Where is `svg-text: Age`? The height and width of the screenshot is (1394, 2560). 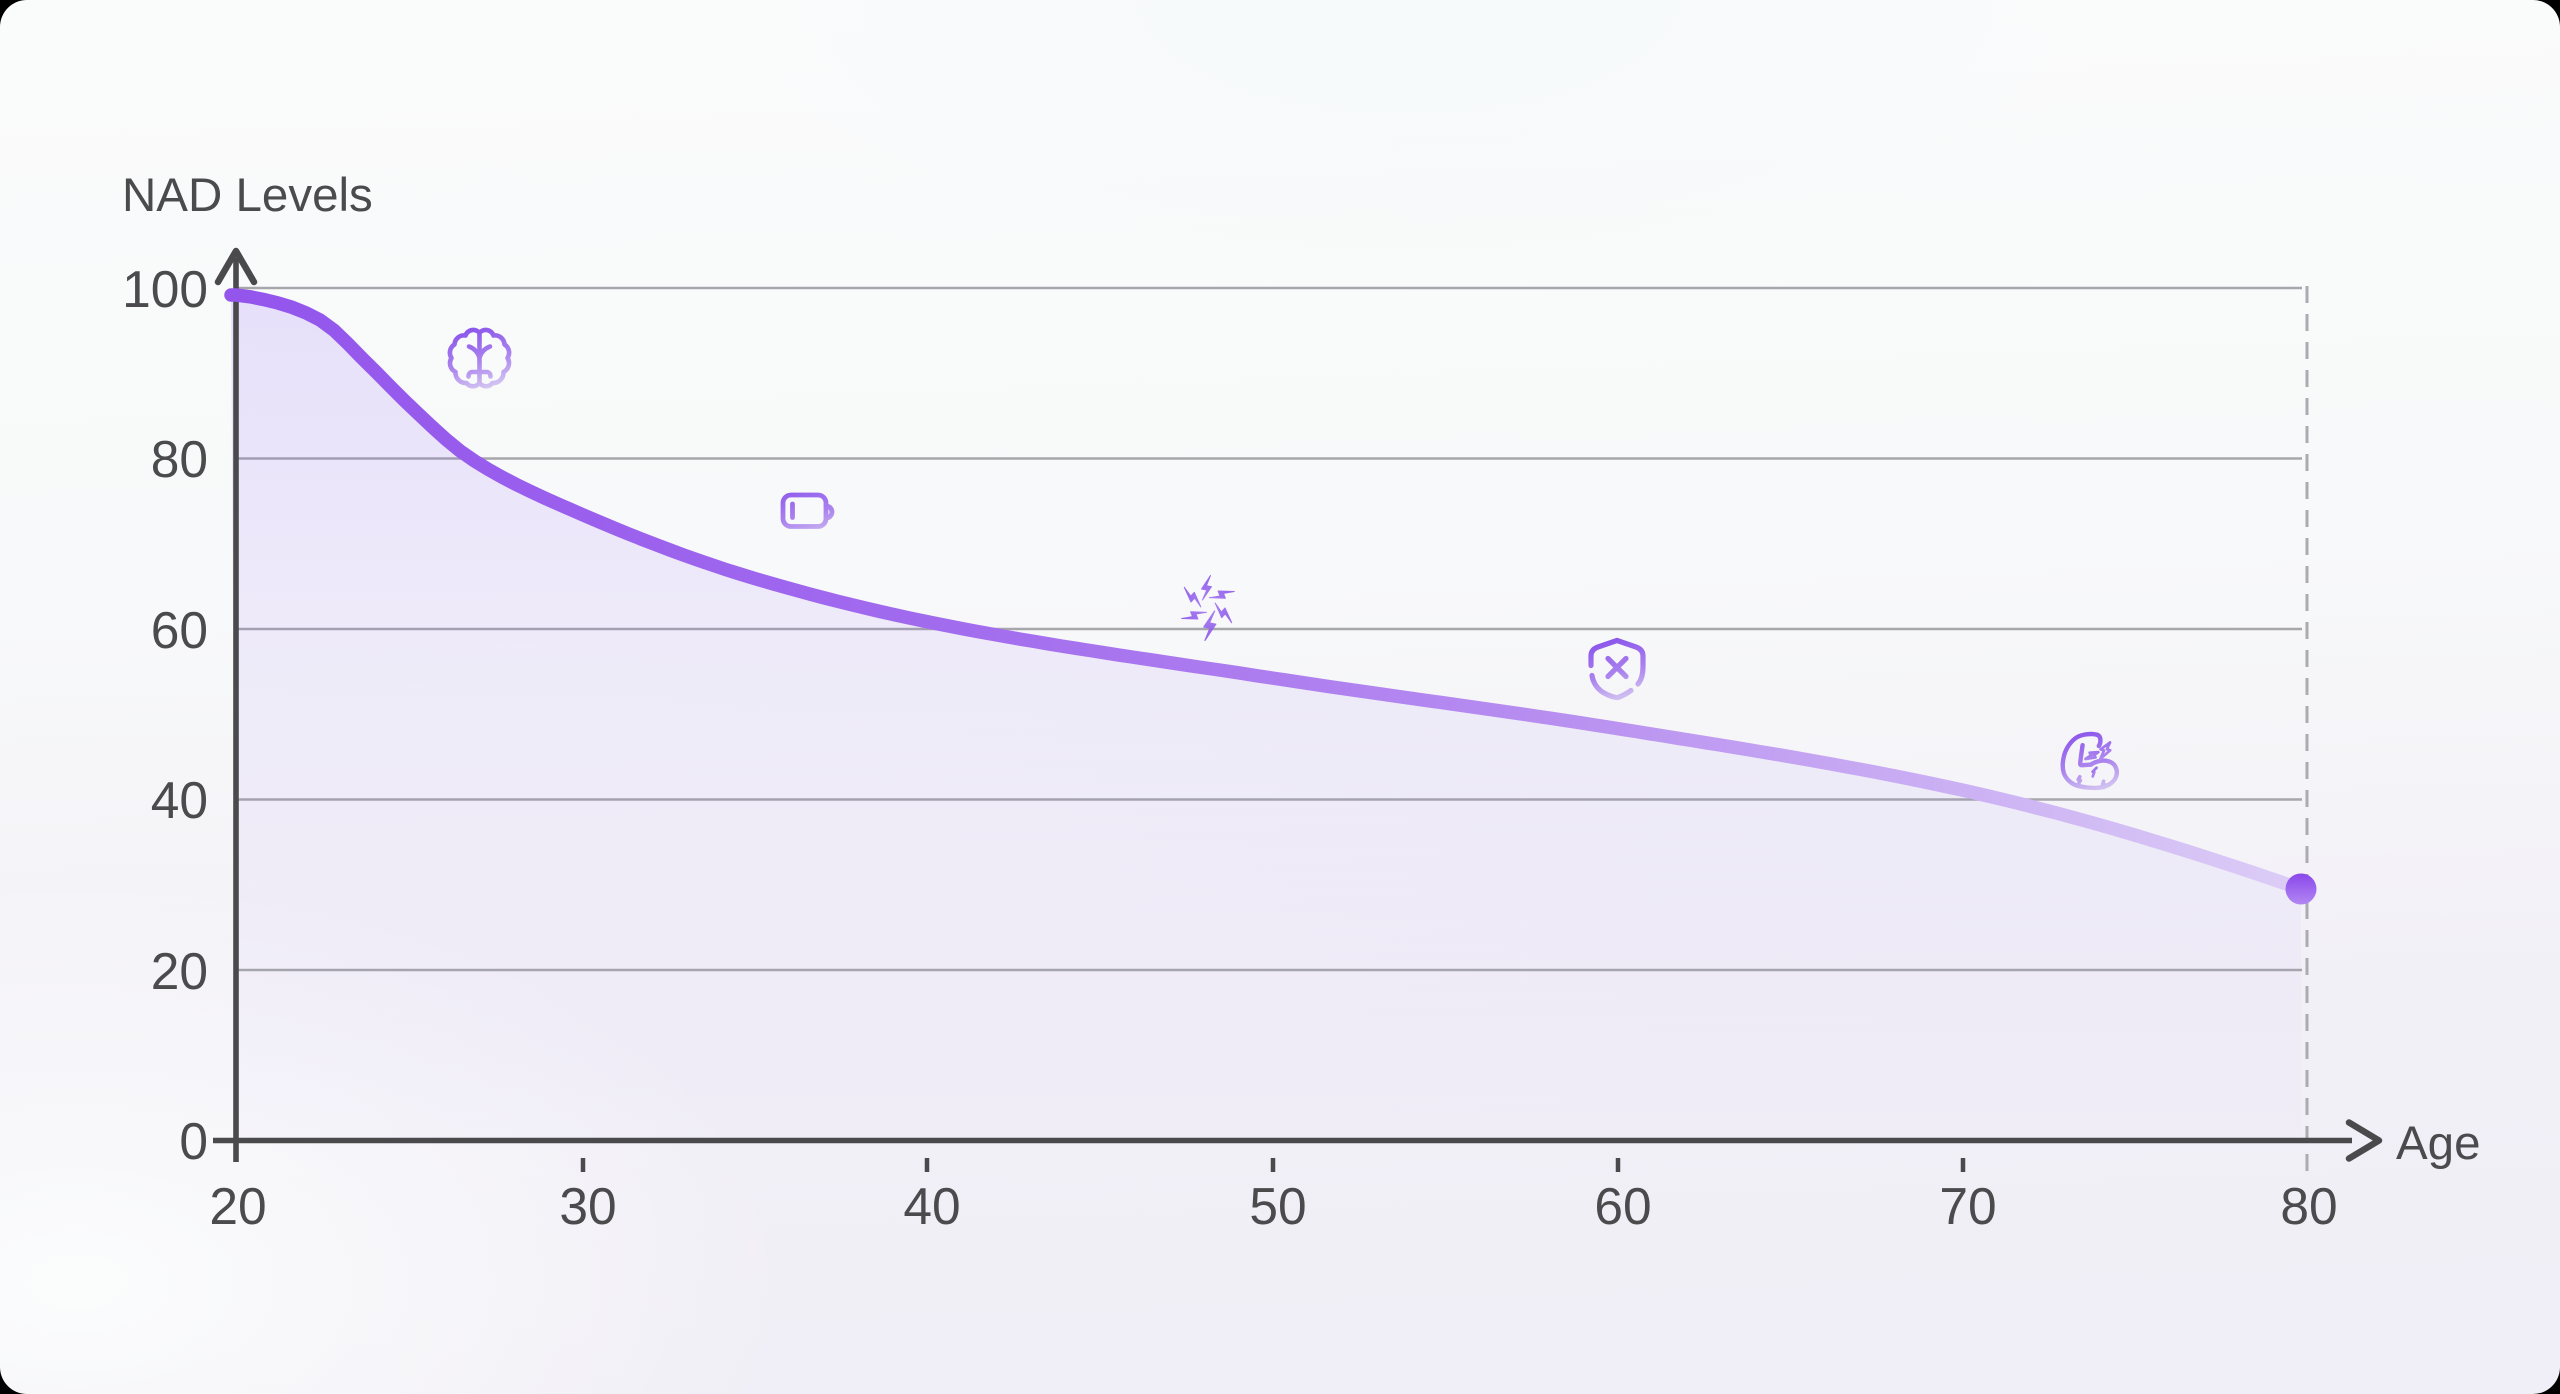
svg-text: Age is located at coordinates (2438, 1143).